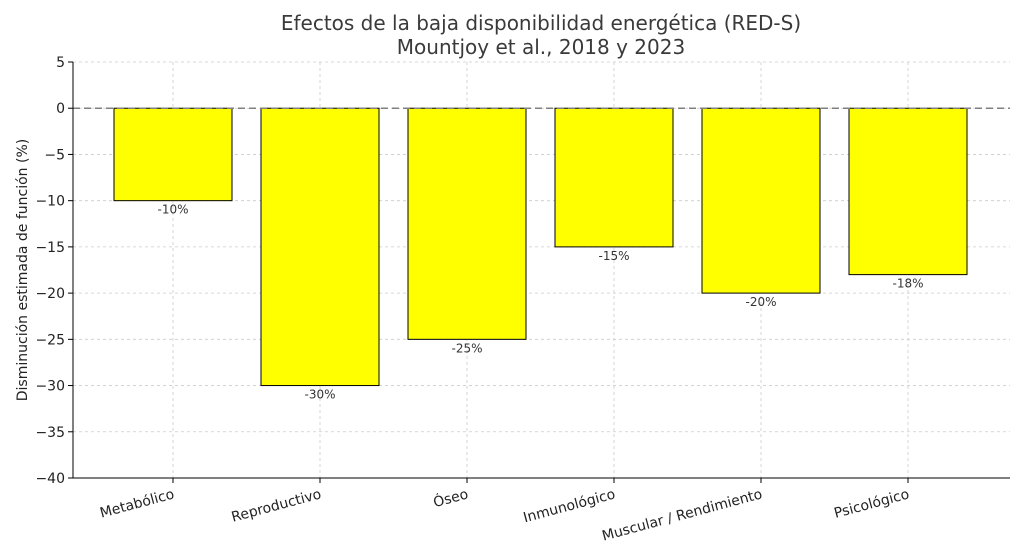  I want to click on x-tick-label: Metabólico, so click(137, 503).